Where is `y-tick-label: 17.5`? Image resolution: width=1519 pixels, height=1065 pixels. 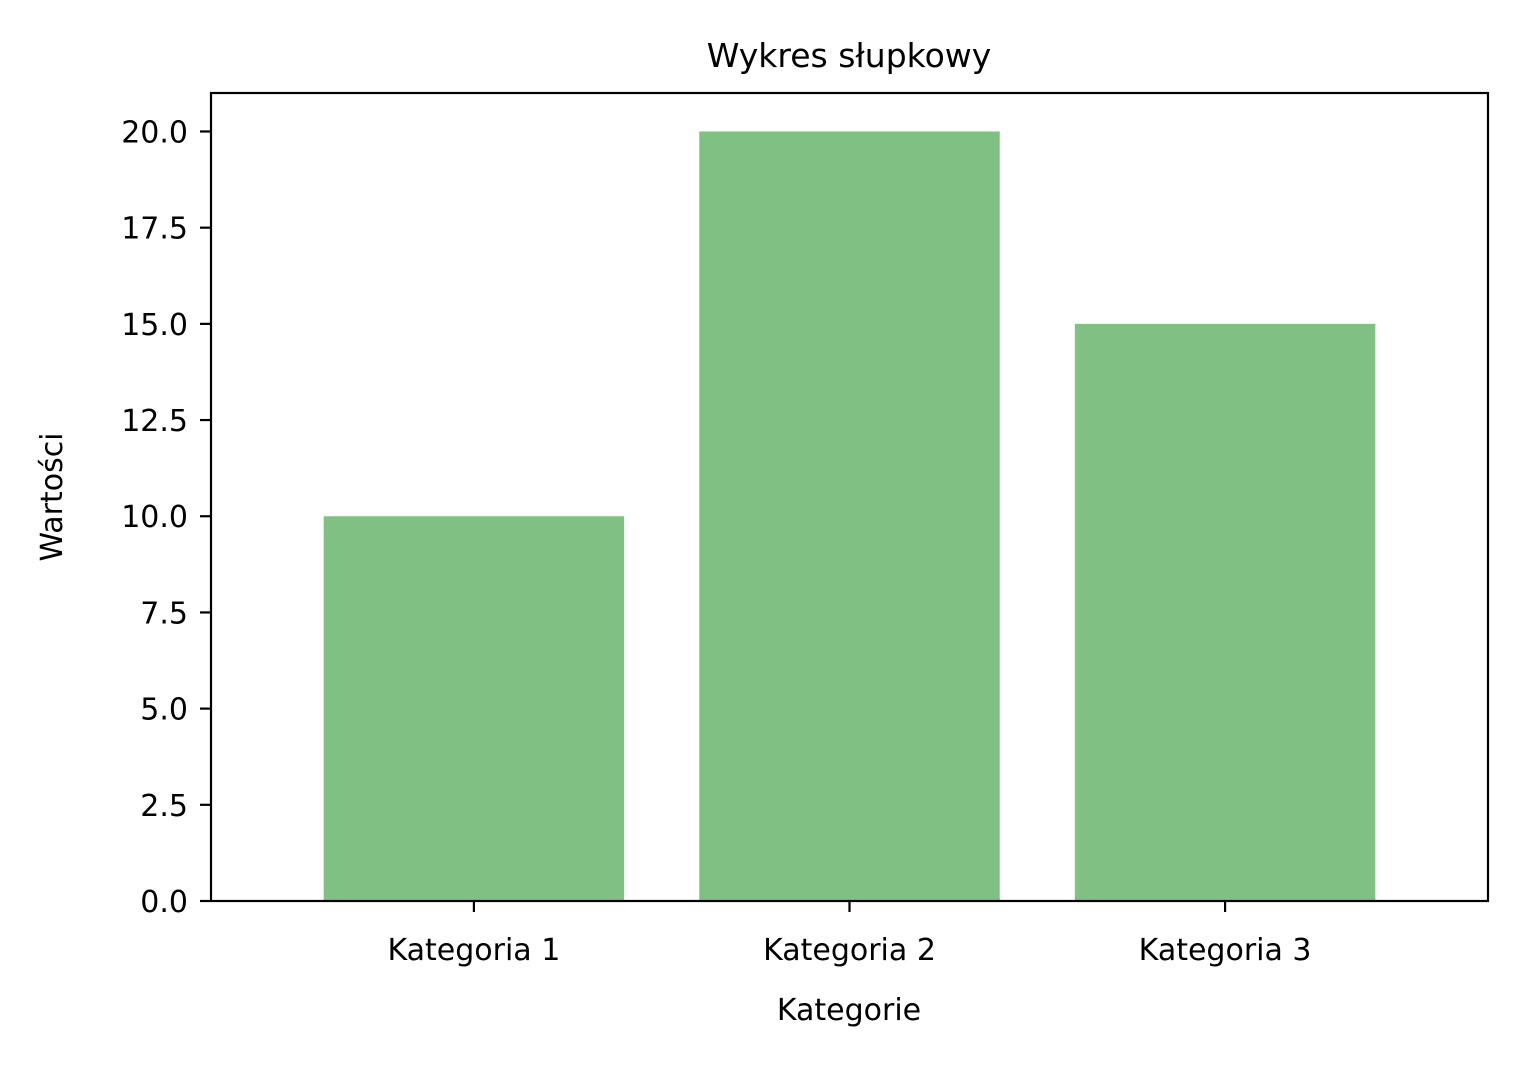 y-tick-label: 17.5 is located at coordinates (154, 229).